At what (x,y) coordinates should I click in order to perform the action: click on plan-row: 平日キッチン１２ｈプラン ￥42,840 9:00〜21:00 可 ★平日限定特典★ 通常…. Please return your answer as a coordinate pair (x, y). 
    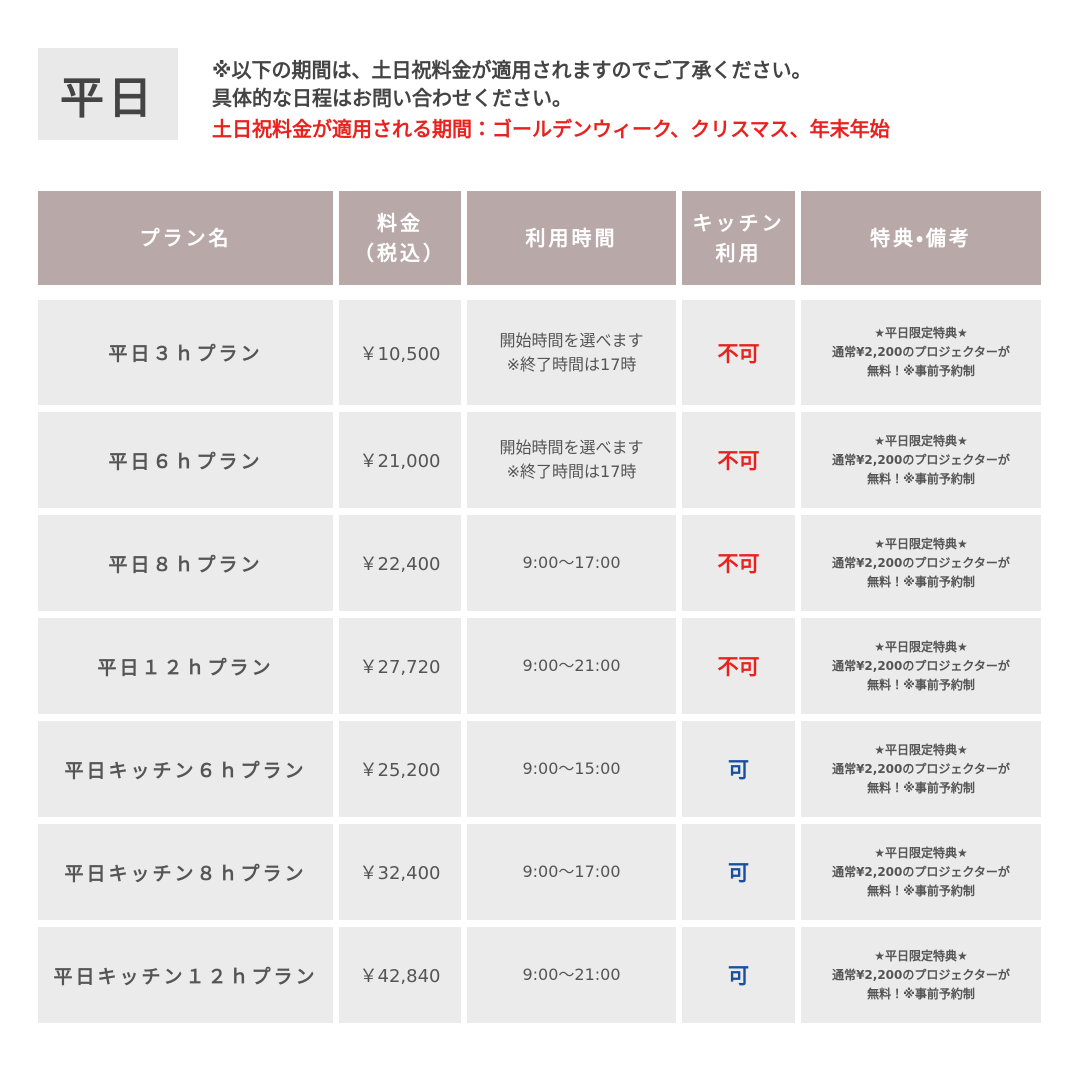
    Looking at the image, I should click on (539, 975).